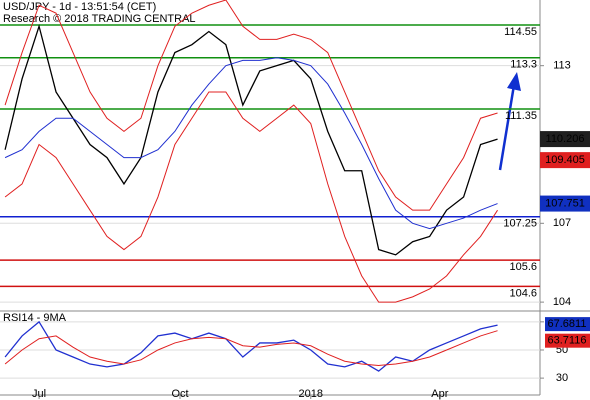 Image resolution: width=590 pixels, height=400 pixels. What do you see at coordinates (39, 394) in the screenshot?
I see `x-tick-label: Jul` at bounding box center [39, 394].